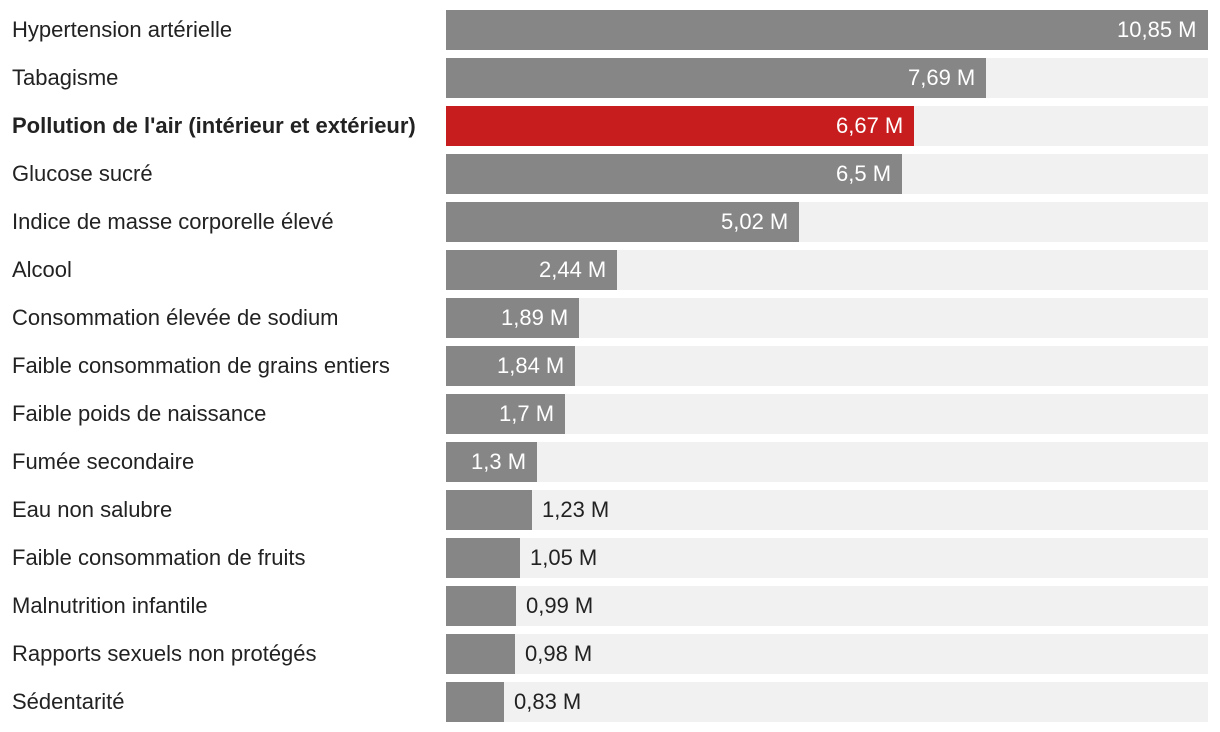 This screenshot has height=732, width=1220. Describe the element at coordinates (827, 318) in the screenshot. I see `bar-track: 1,89 M` at that location.